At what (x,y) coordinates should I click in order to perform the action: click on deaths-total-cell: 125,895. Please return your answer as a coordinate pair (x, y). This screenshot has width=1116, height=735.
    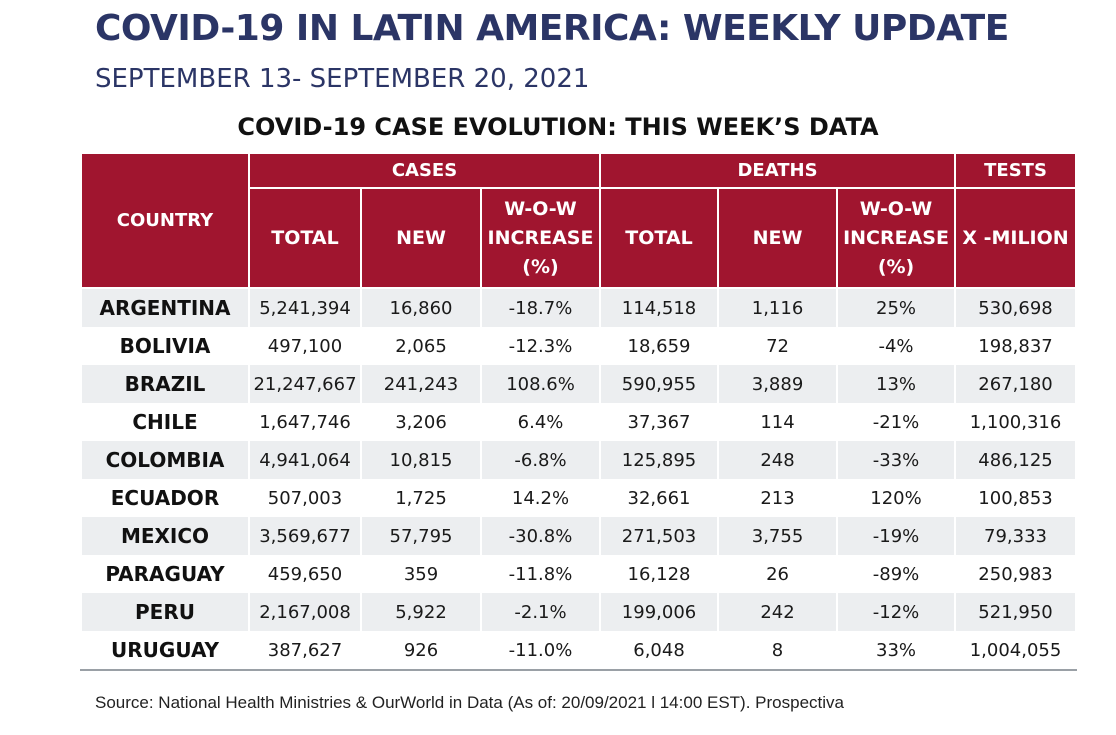
    Looking at the image, I should click on (659, 460).